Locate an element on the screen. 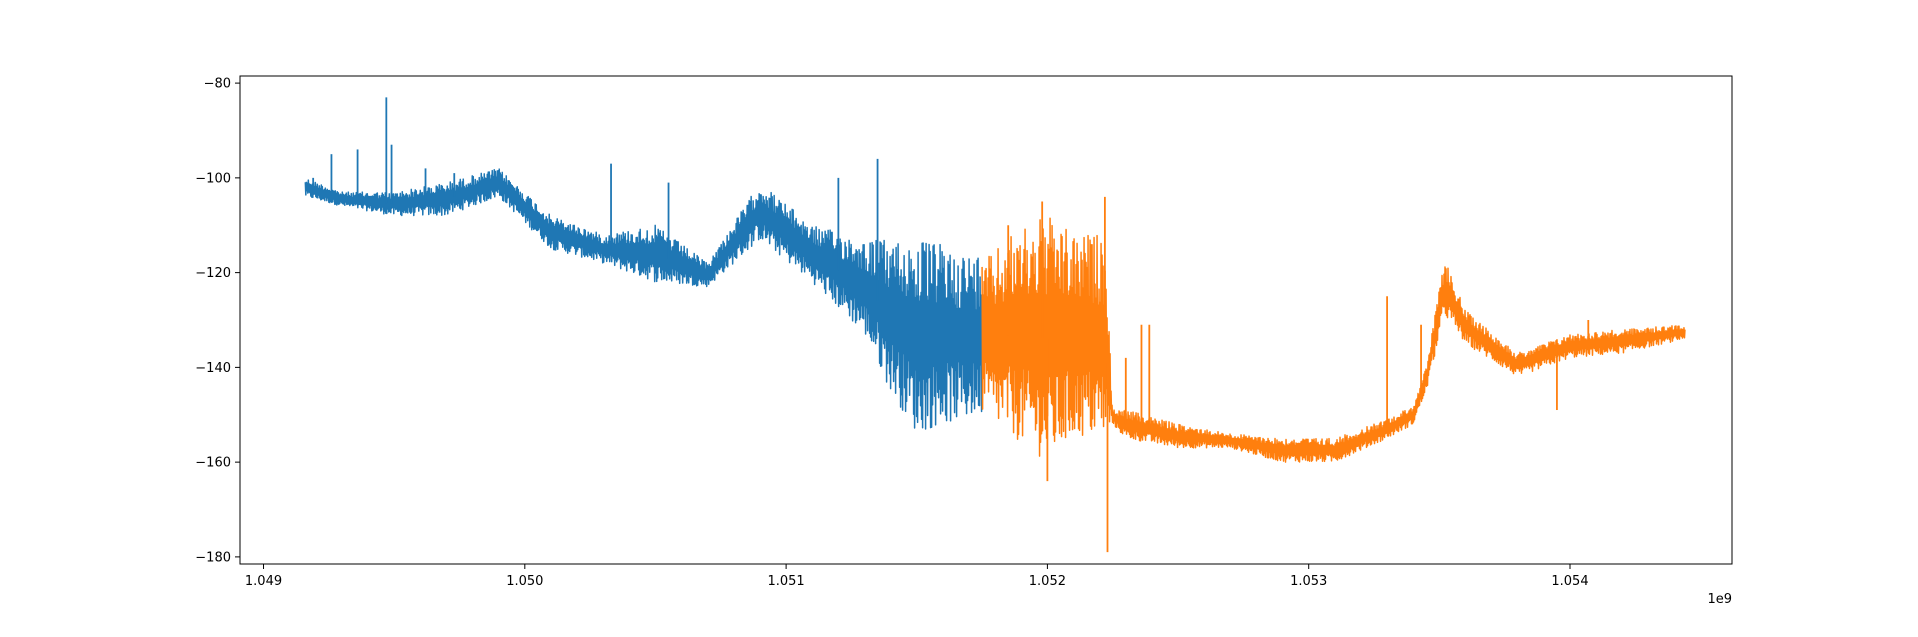  x-tick-label: 1.050 is located at coordinates (524, 581).